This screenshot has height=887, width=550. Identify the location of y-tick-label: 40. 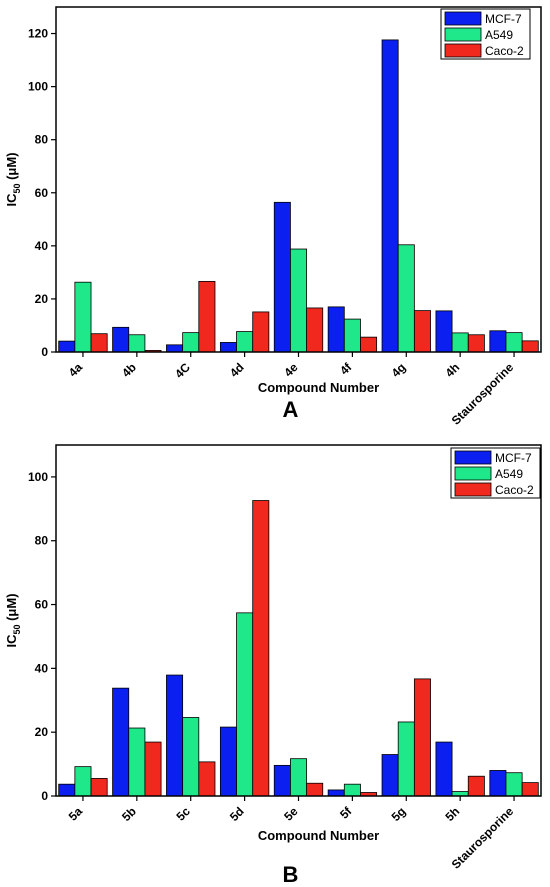
(42, 668).